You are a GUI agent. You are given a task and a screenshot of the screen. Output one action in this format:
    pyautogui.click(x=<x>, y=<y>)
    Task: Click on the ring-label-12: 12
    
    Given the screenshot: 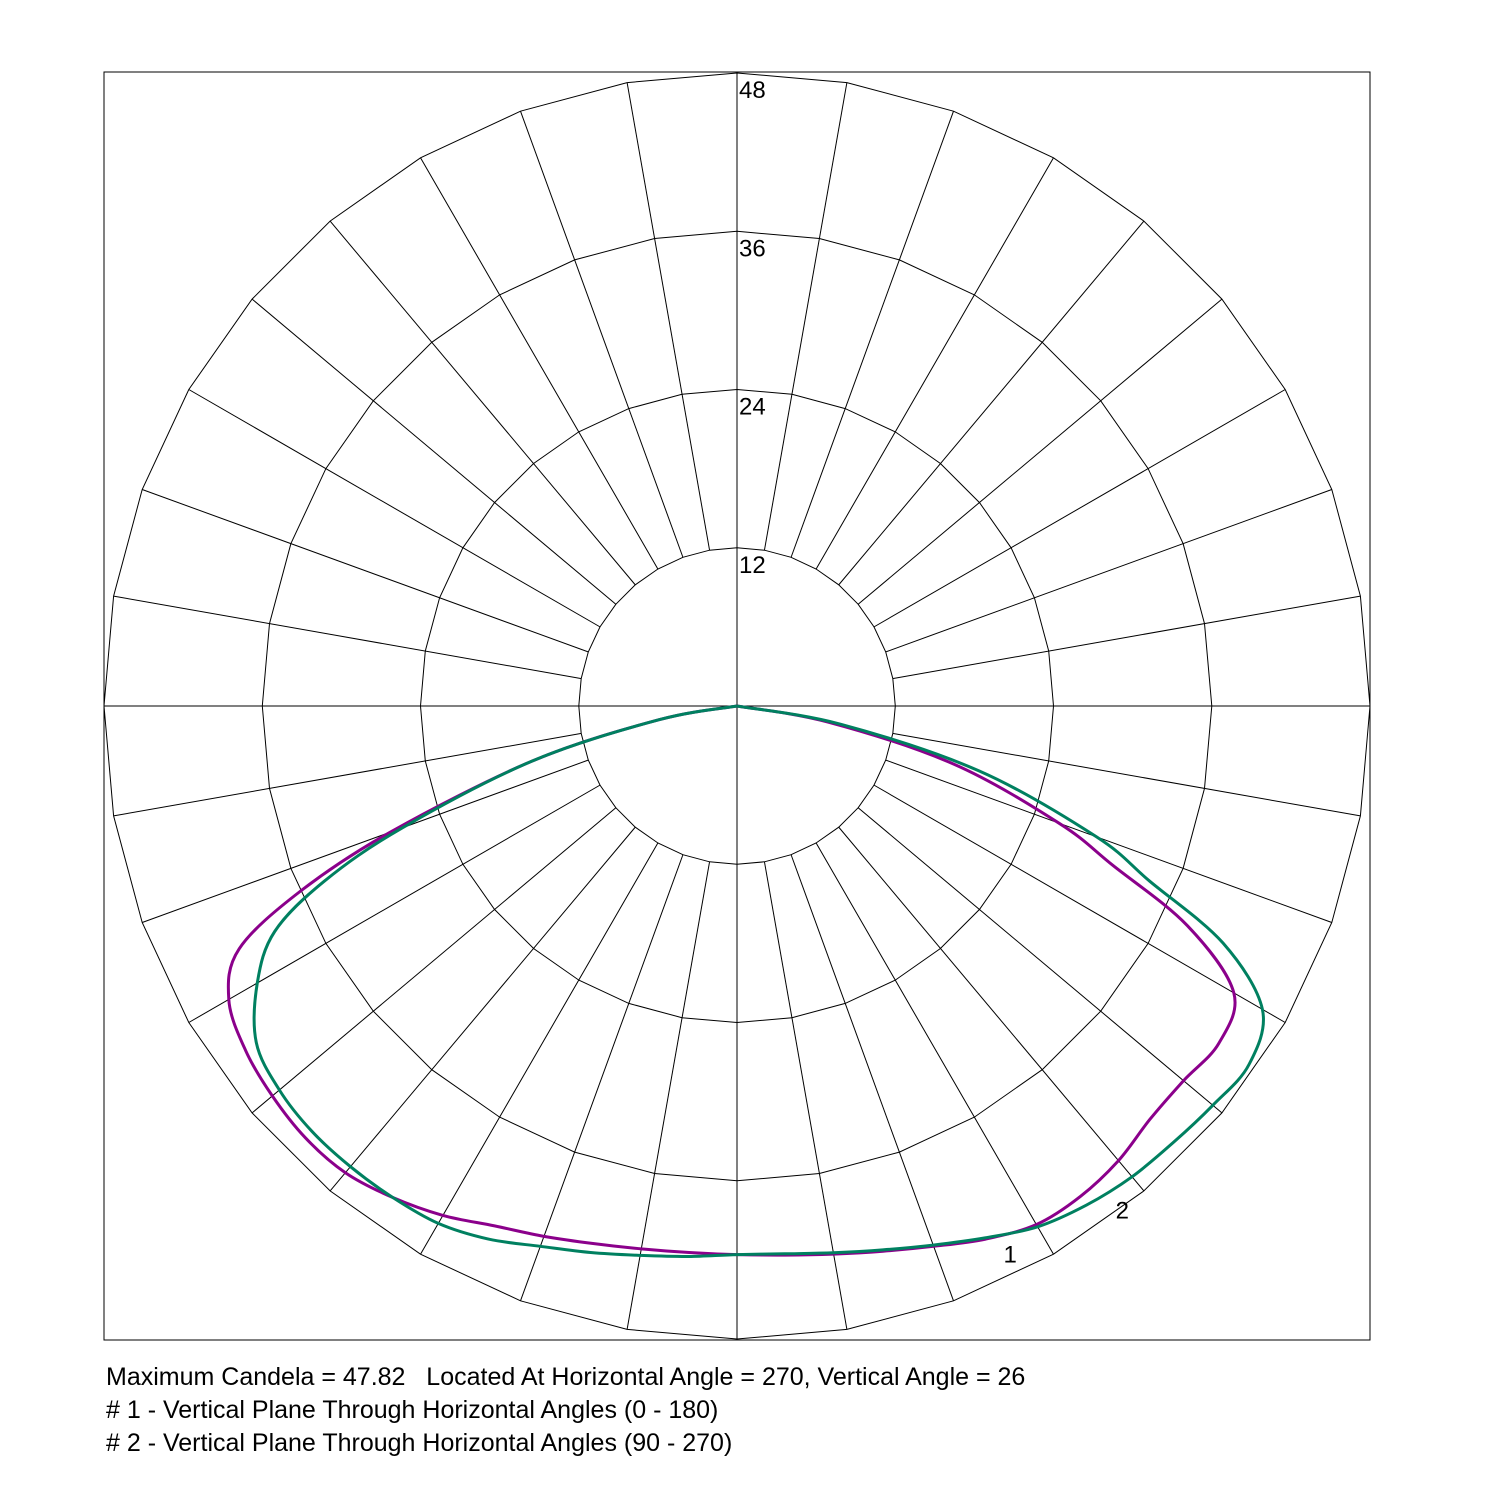 What is the action you would take?
    pyautogui.click(x=752, y=565)
    